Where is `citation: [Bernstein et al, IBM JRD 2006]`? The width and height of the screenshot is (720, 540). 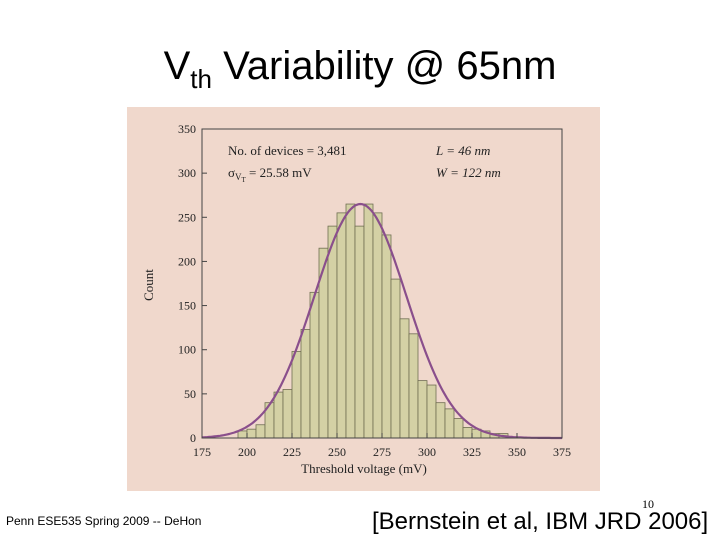 citation: [Bernstein et al, IBM JRD 2006] is located at coordinates (540, 521).